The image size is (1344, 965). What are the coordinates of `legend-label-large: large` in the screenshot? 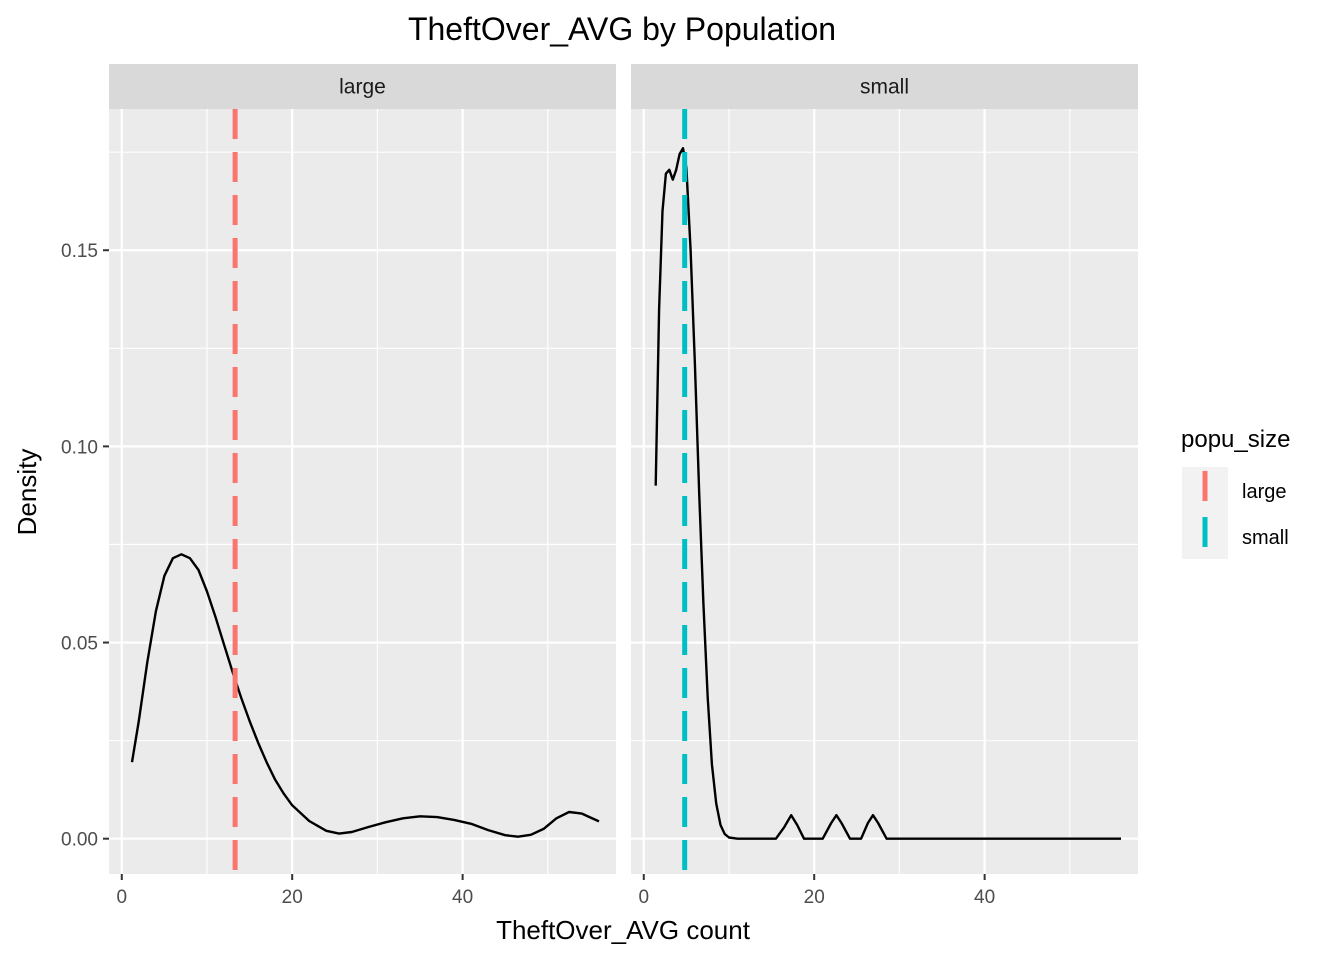 It's located at (1264, 492).